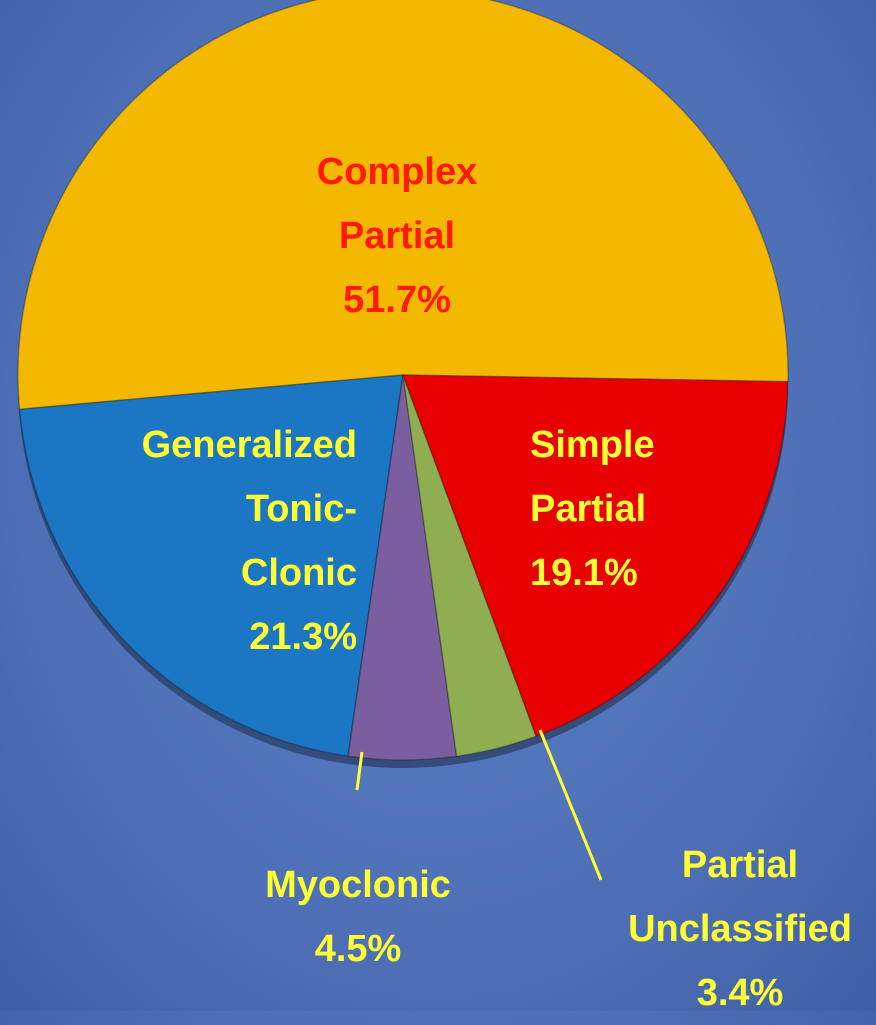 Image resolution: width=876 pixels, height=1025 pixels. I want to click on slice-label: Generalized Tonic-Clonic 21.3%, so click(207, 541).